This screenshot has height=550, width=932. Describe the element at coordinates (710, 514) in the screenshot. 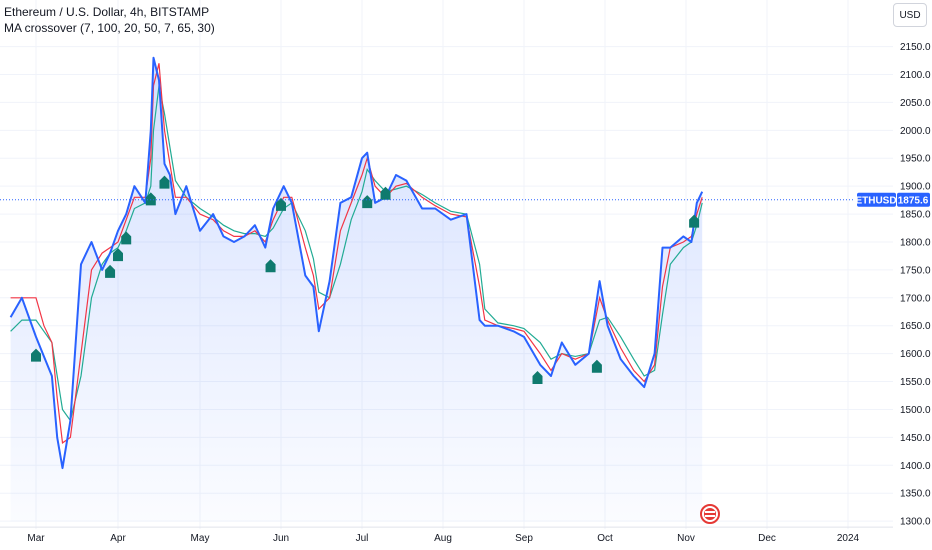

I see `earnings-flag-icon` at that location.